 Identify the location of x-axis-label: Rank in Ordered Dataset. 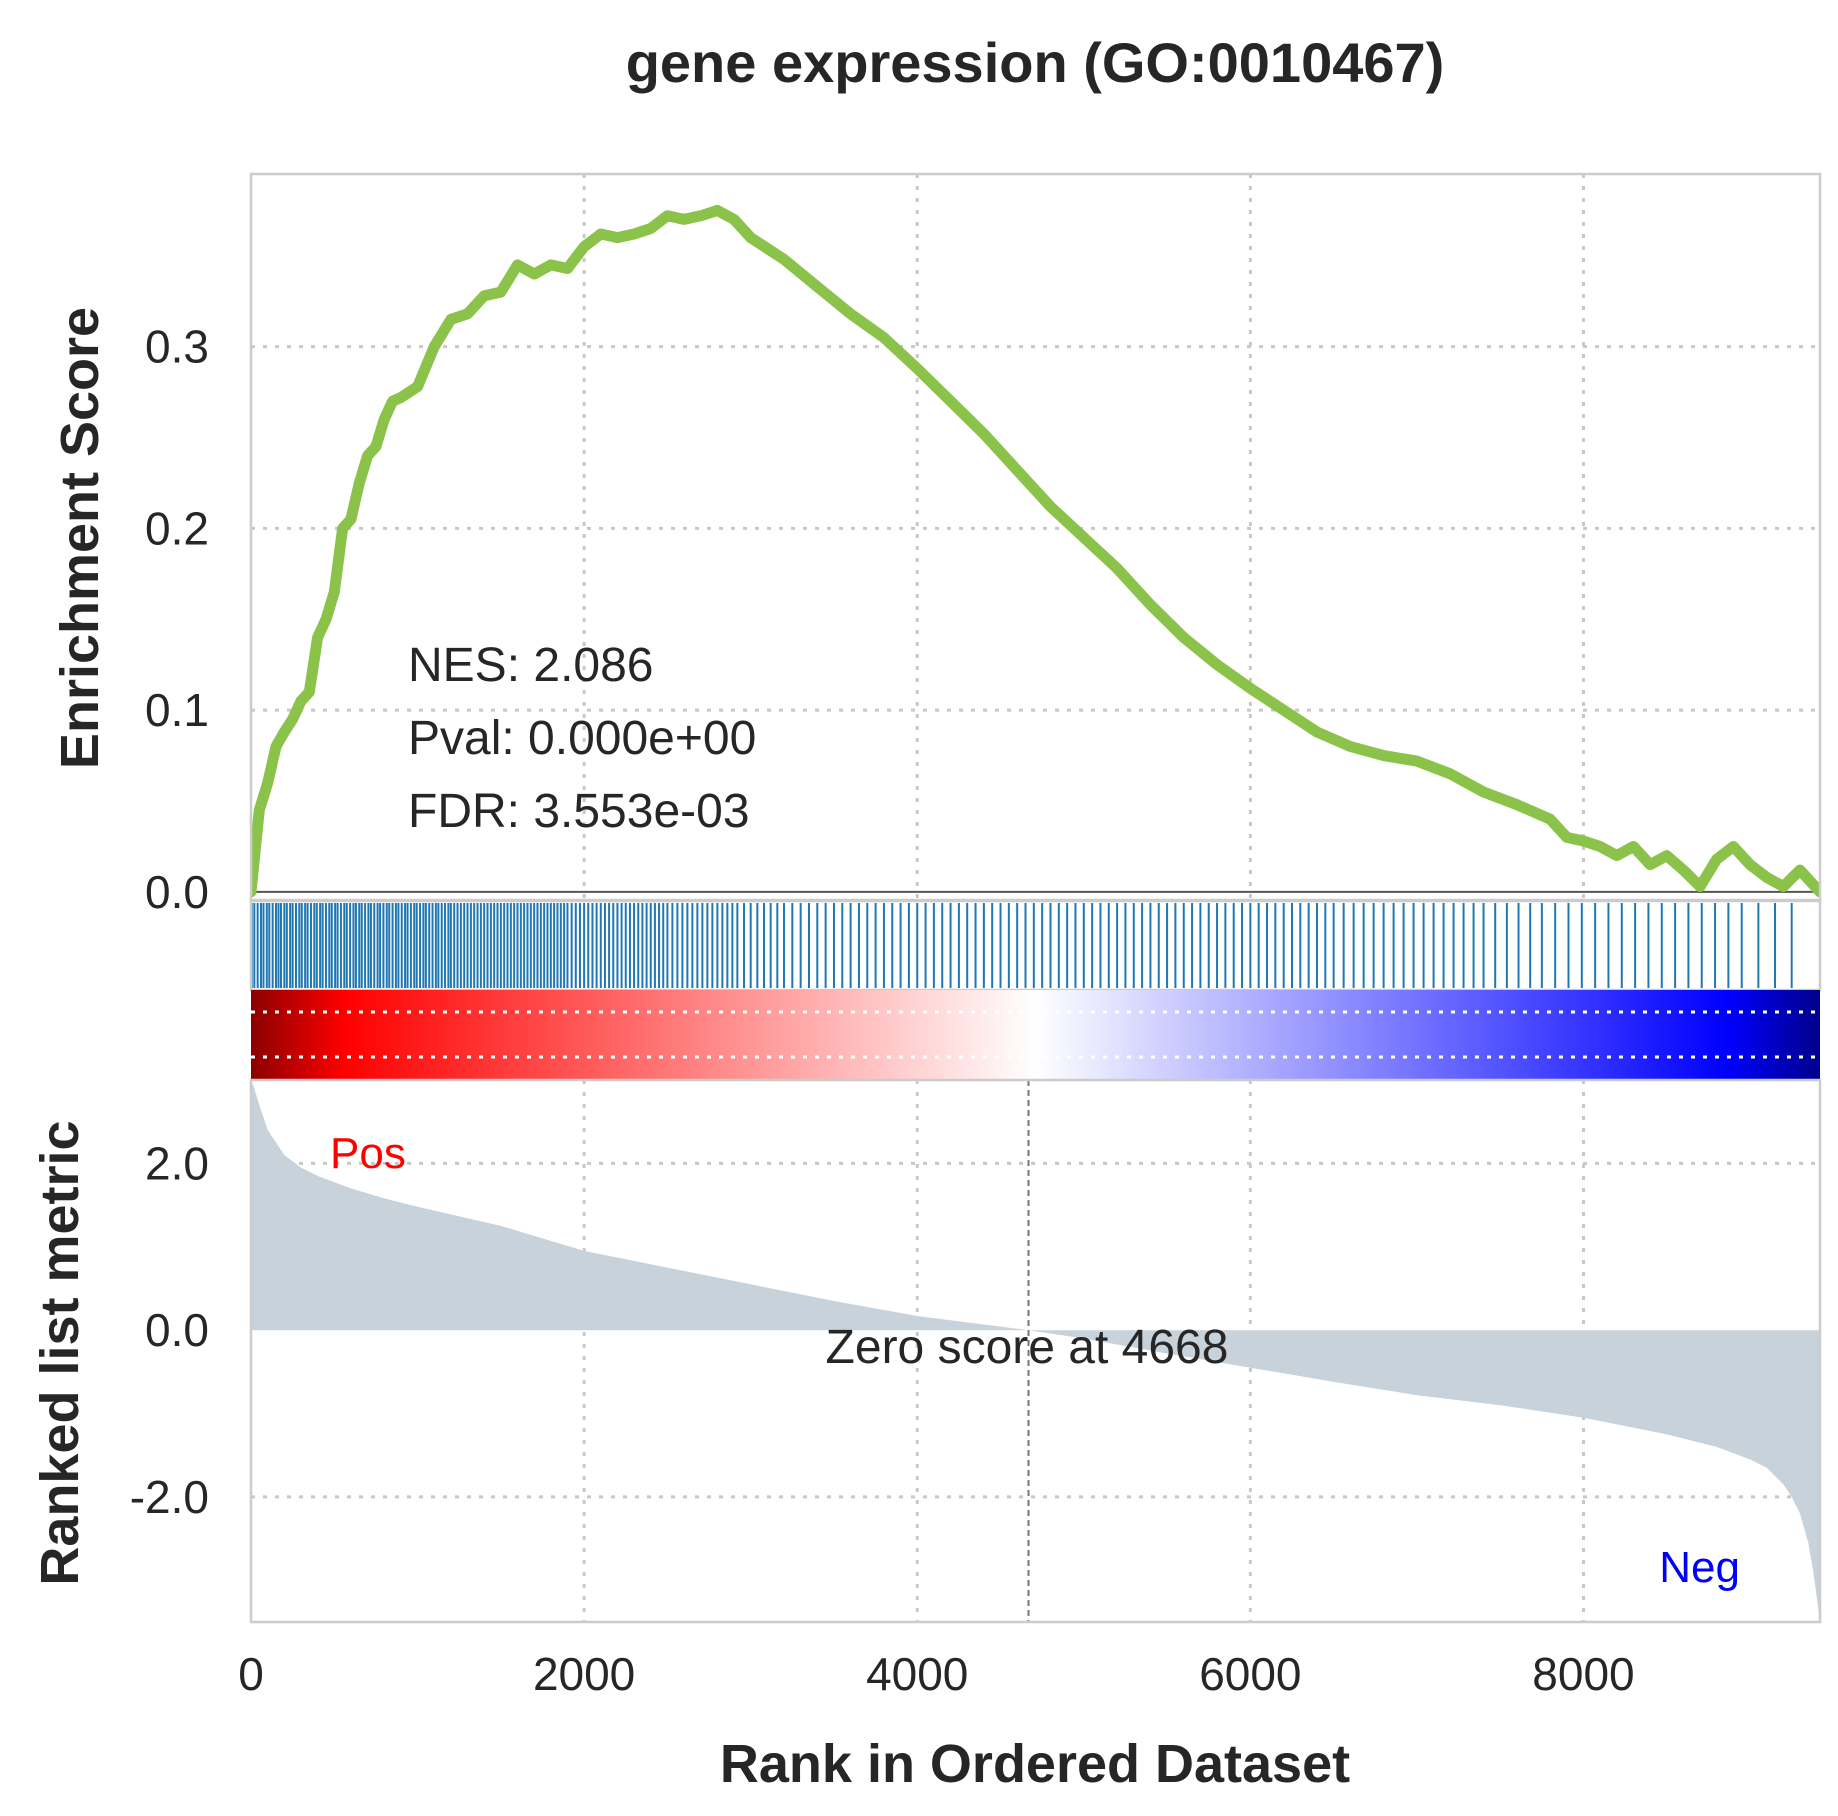
(1035, 1764).